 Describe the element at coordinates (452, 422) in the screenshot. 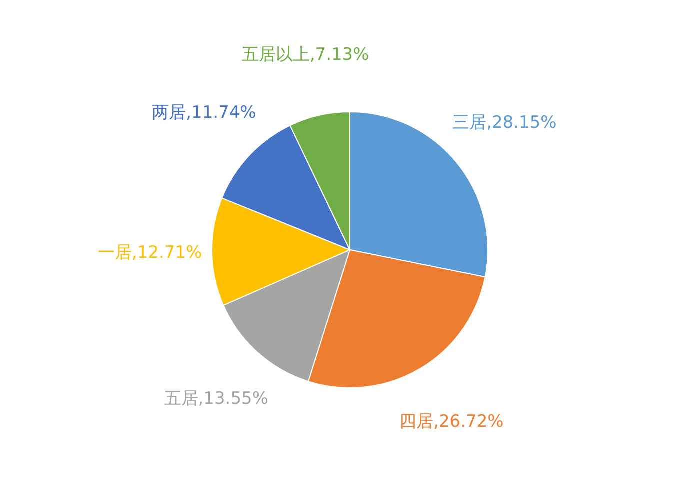

I see `slice-label: 四居,26.72%` at that location.